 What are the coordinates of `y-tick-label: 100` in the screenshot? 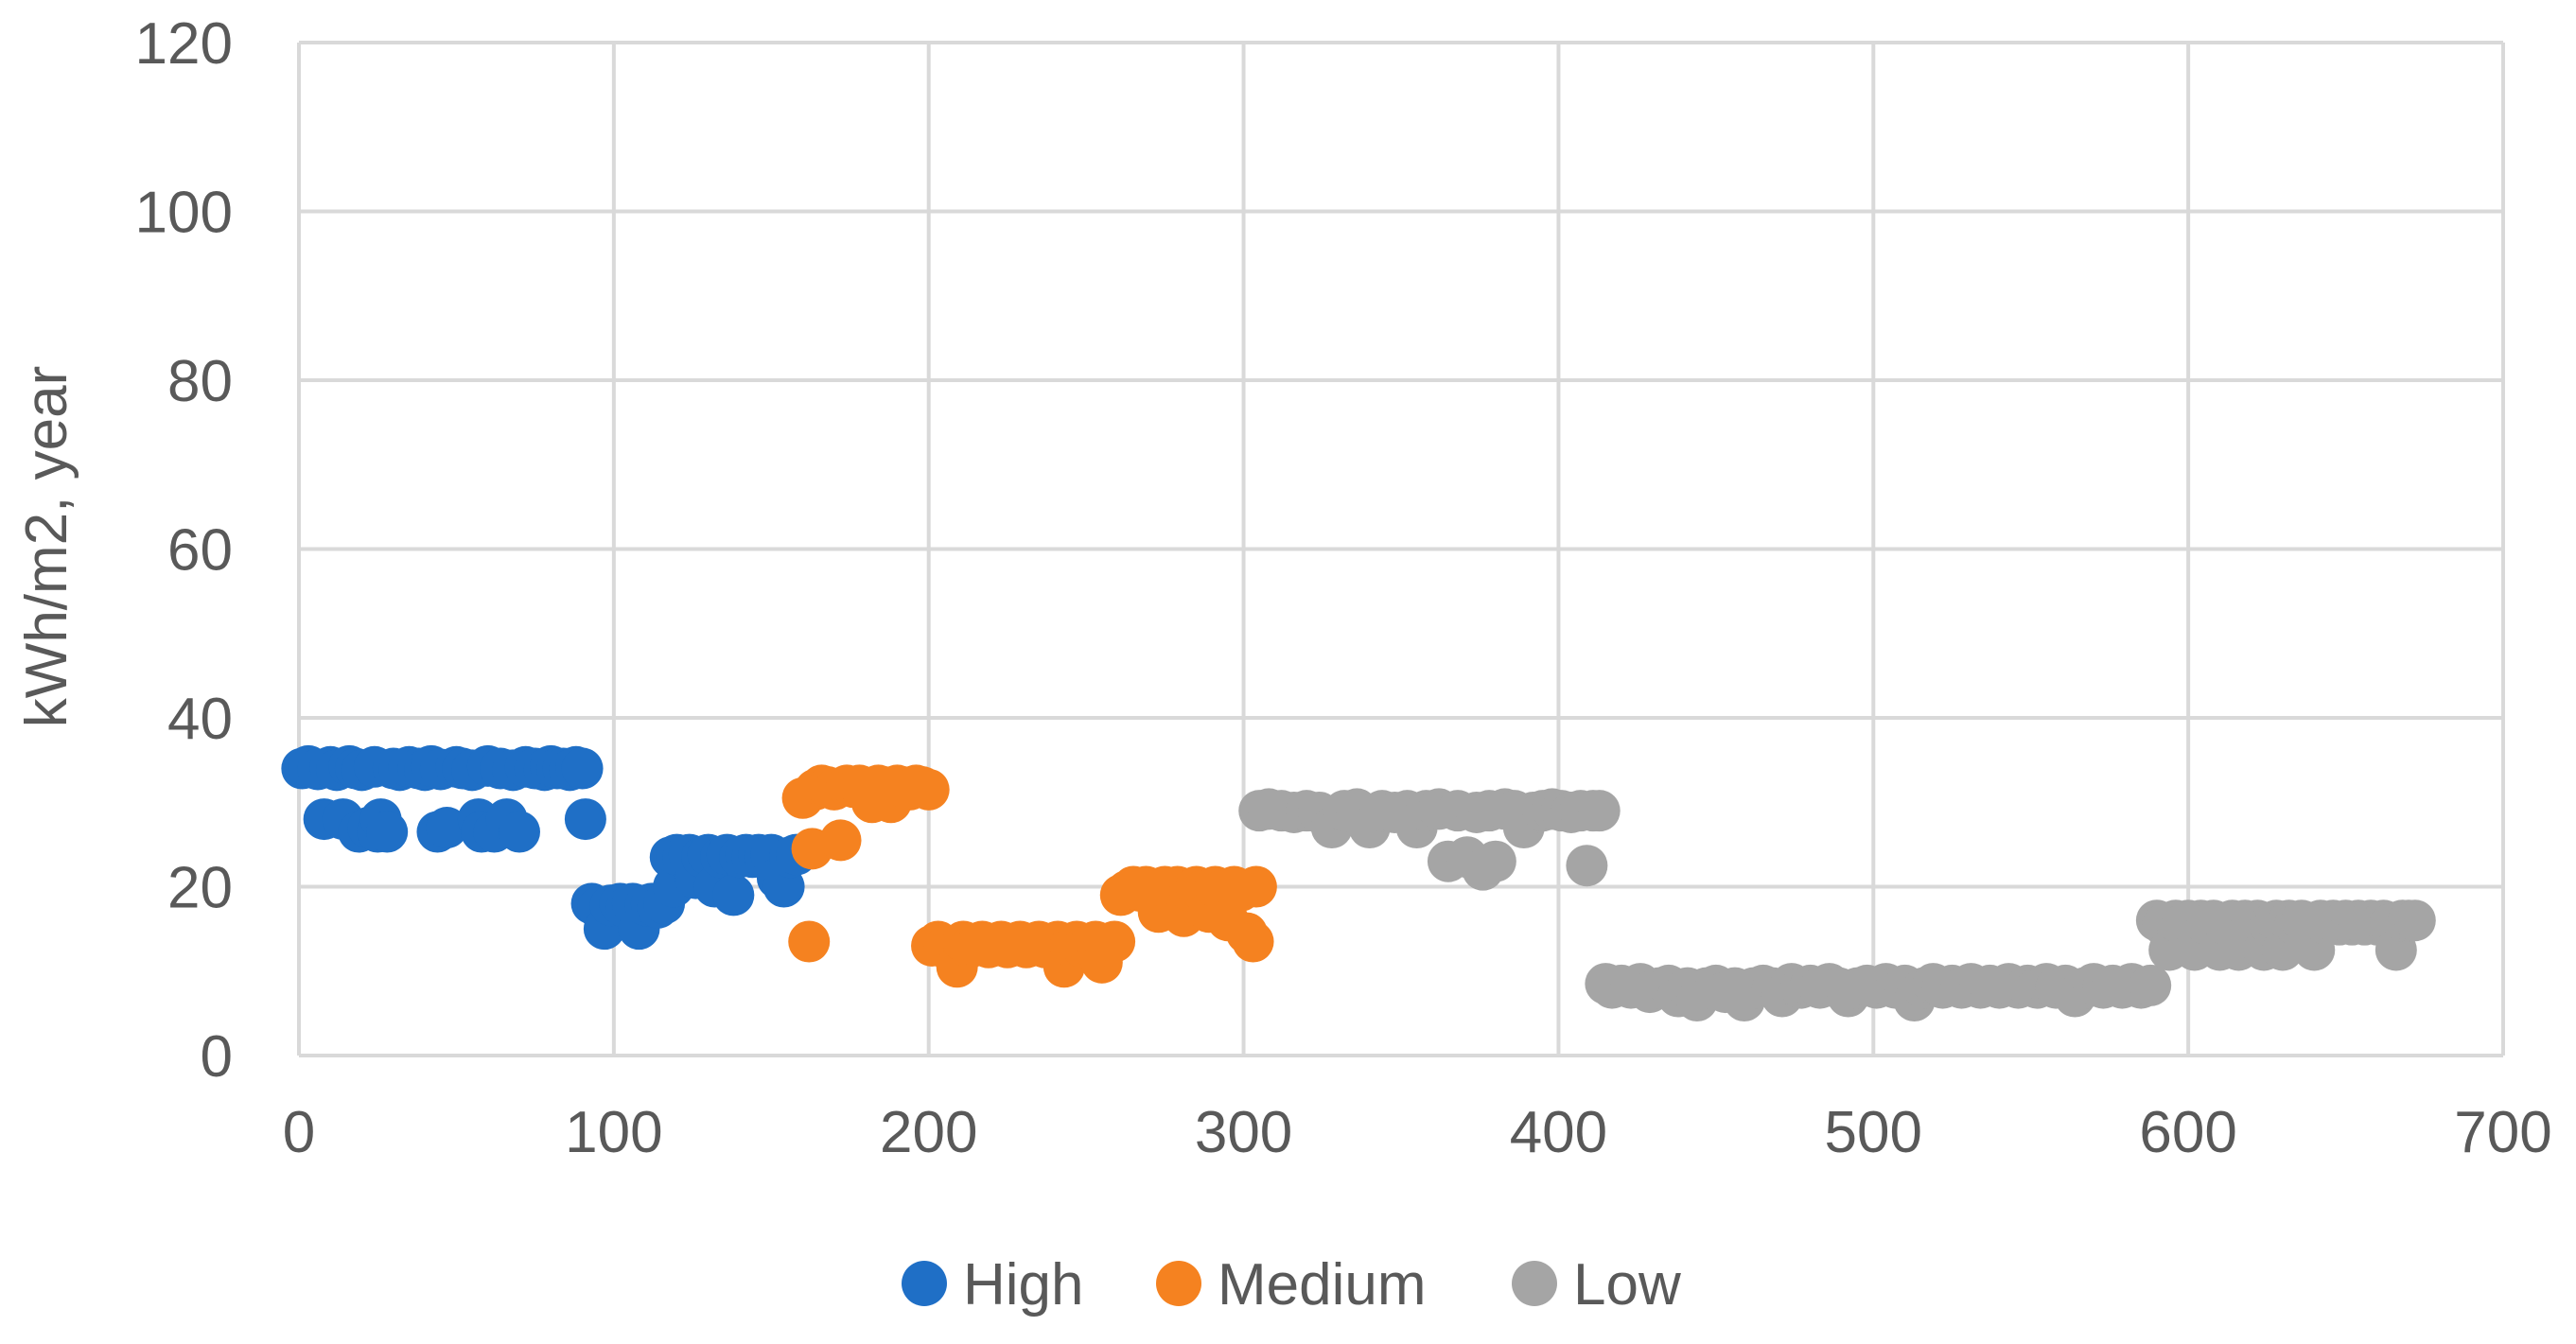 It's located at (184, 213).